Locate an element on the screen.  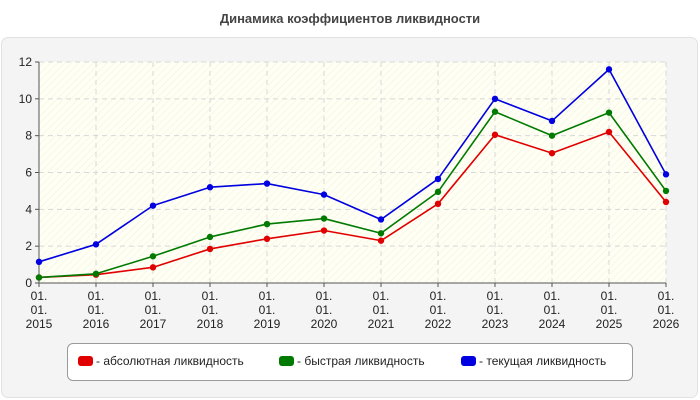
x-tick-label-line: 2015 is located at coordinates (39, 324).